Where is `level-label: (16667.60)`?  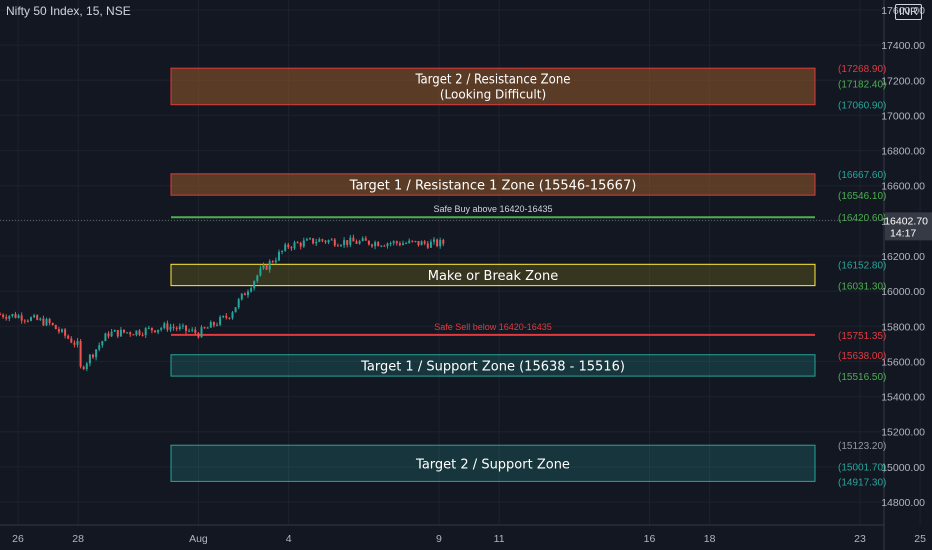
level-label: (16667.60) is located at coordinates (862, 175).